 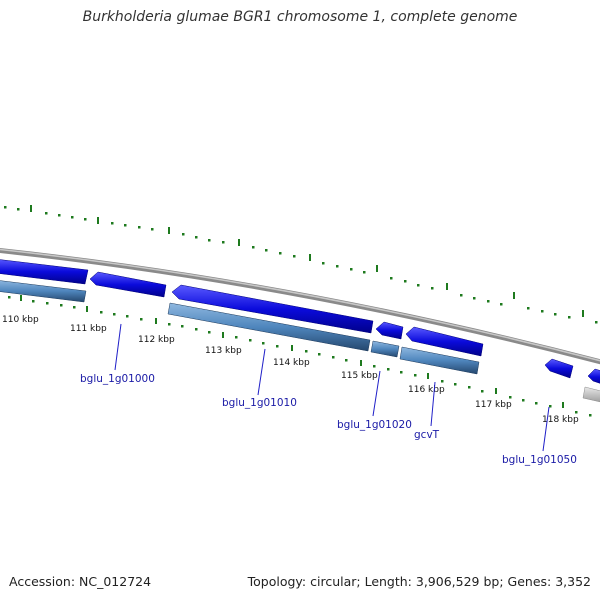 I want to click on kbp-label: 118 kbp, so click(x=560, y=420).